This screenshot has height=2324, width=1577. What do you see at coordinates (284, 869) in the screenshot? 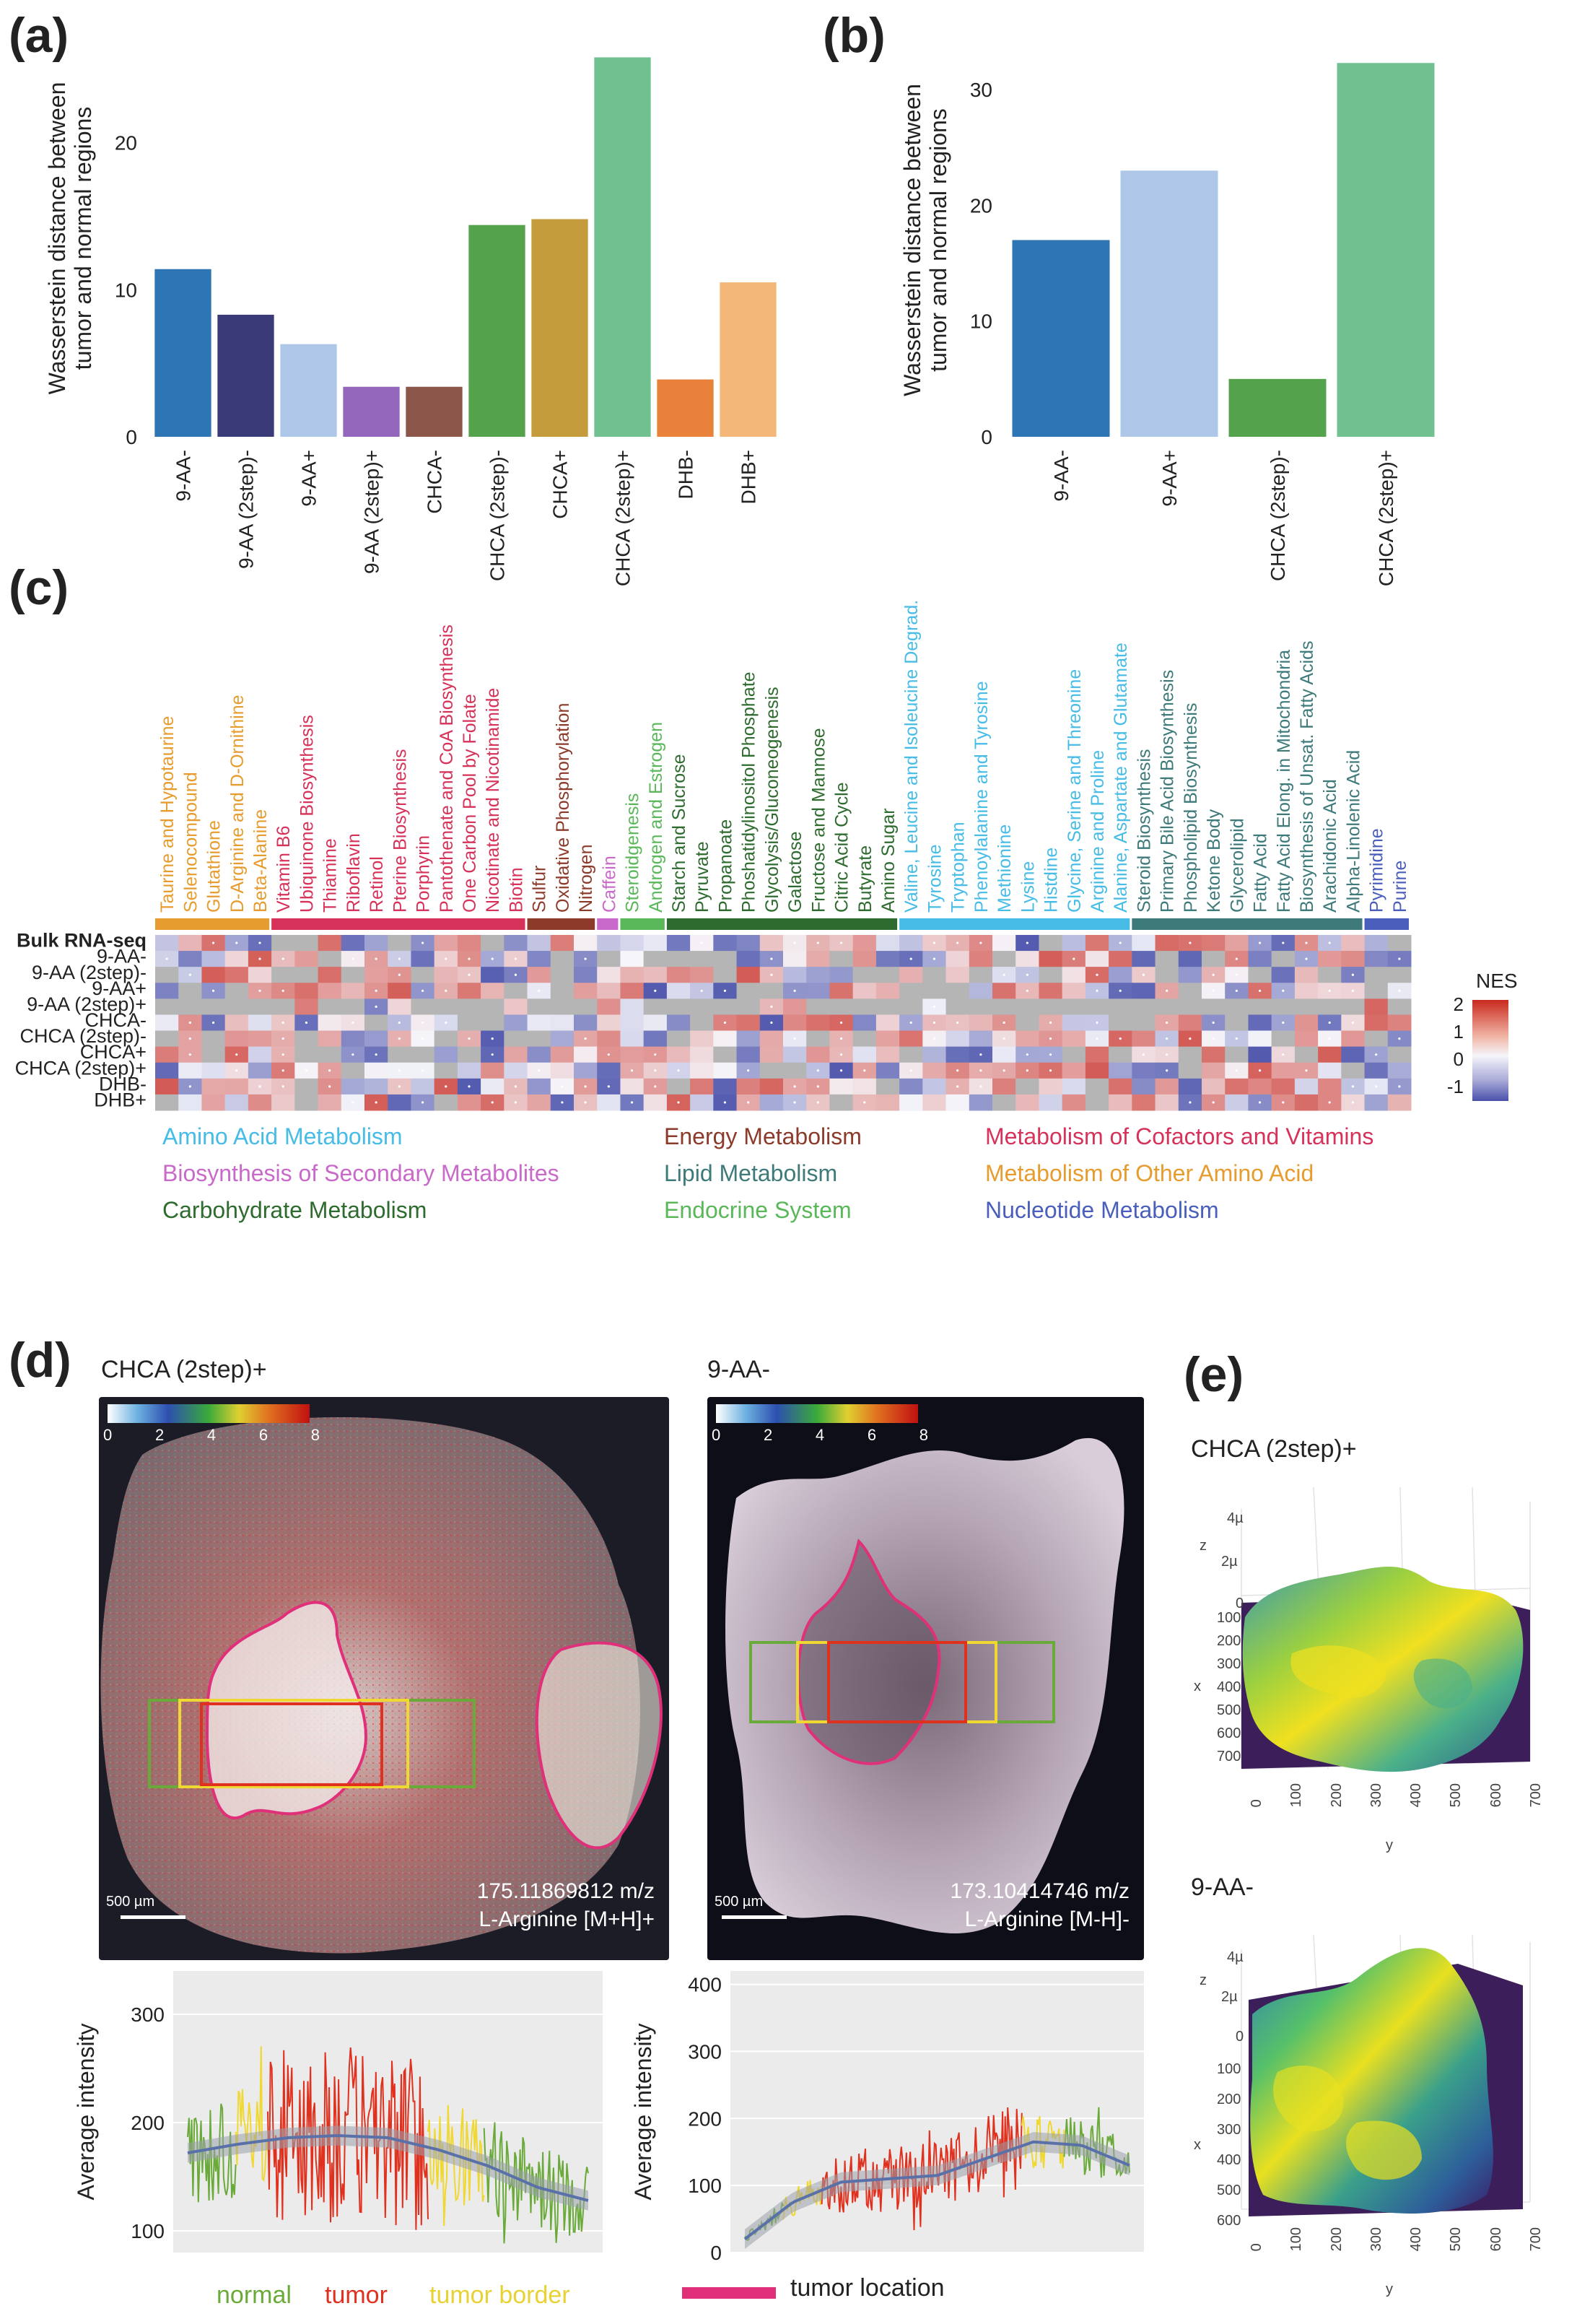
I see `column-label-text: Vitamin B6` at bounding box center [284, 869].